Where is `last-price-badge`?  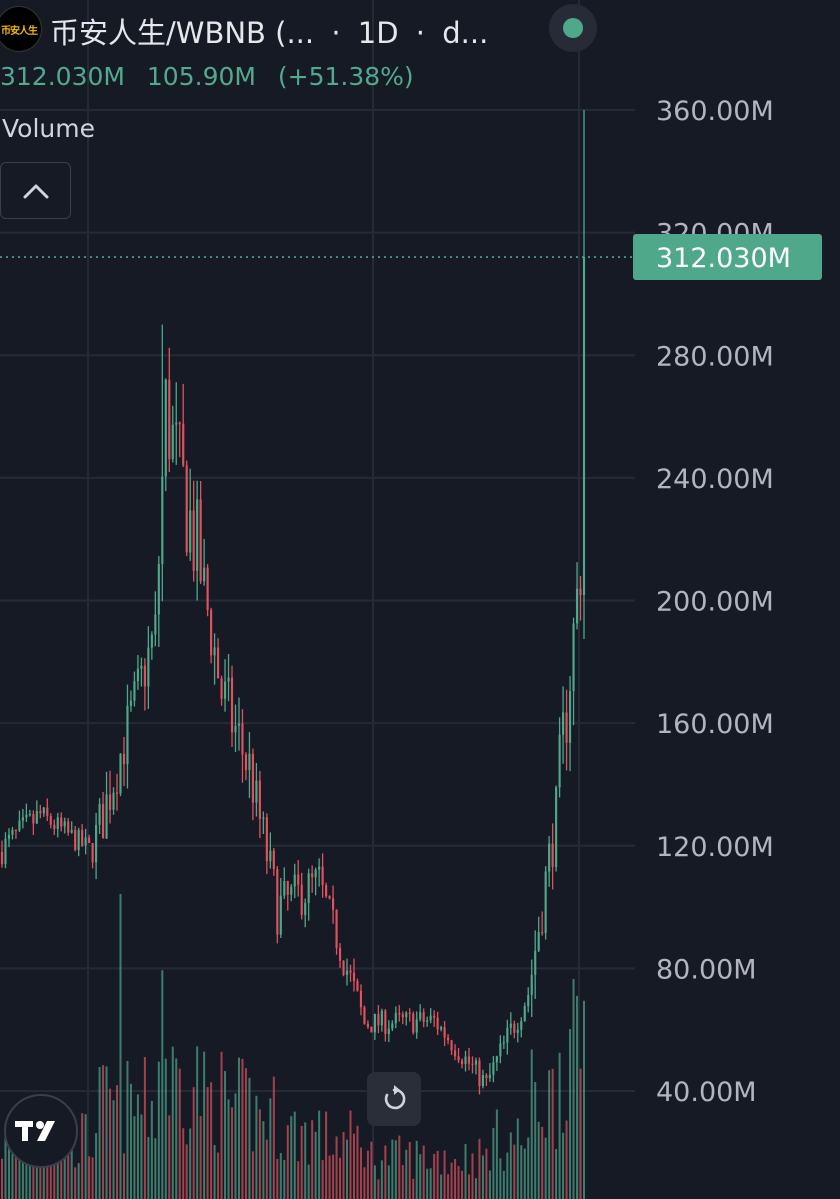 last-price-badge is located at coordinates (727, 257).